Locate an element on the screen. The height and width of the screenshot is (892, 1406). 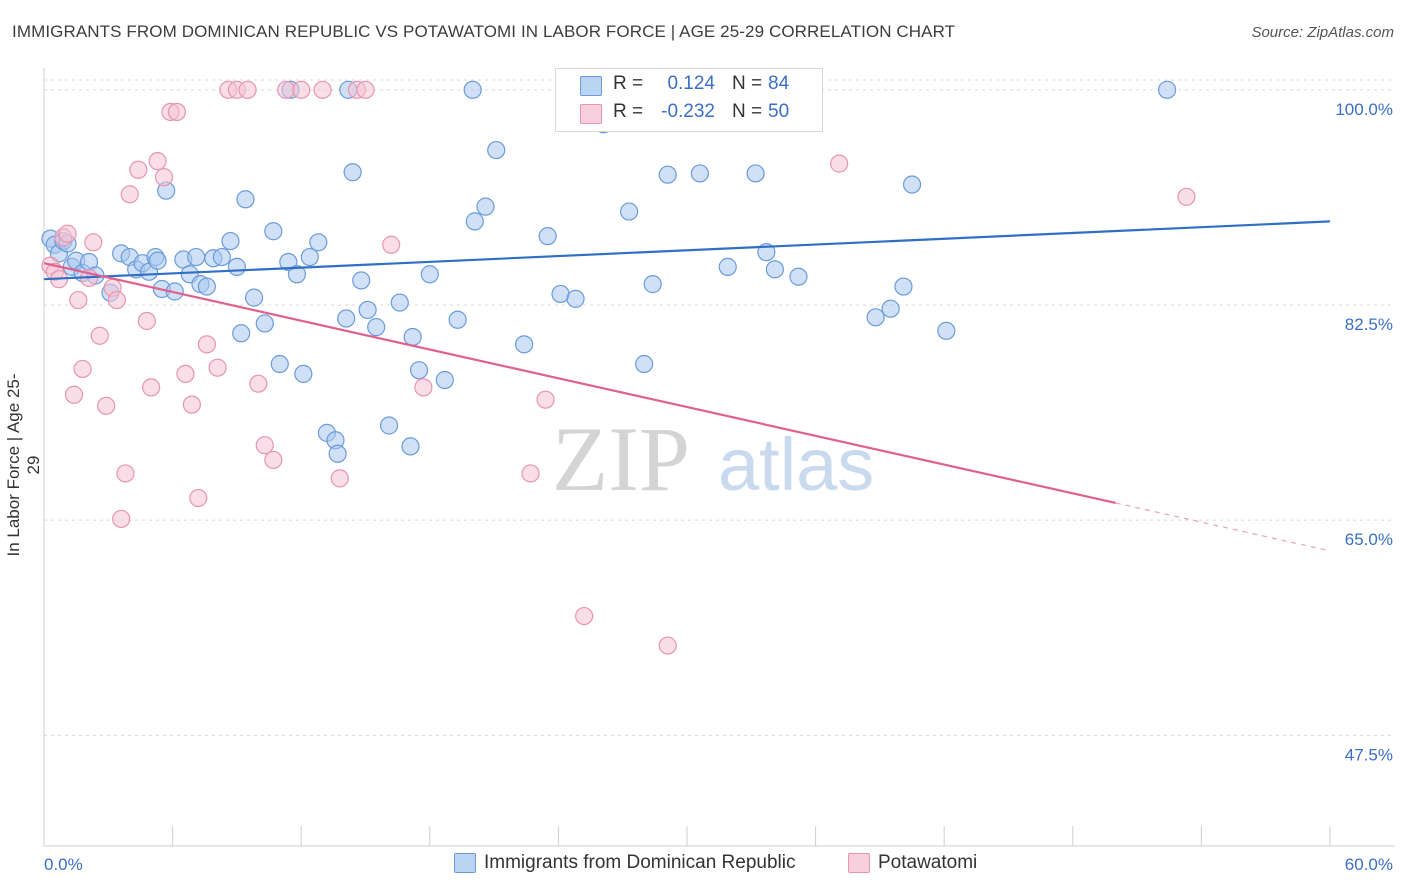
legend-r-value: -0.232 is located at coordinates (688, 111).